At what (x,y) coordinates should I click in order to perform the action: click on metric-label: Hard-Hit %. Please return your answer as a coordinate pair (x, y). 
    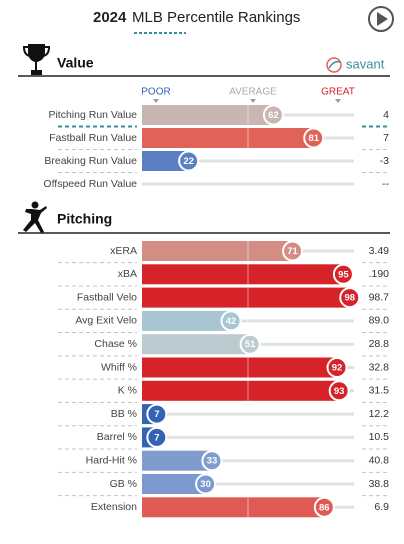
    Looking at the image, I should click on (111, 460).